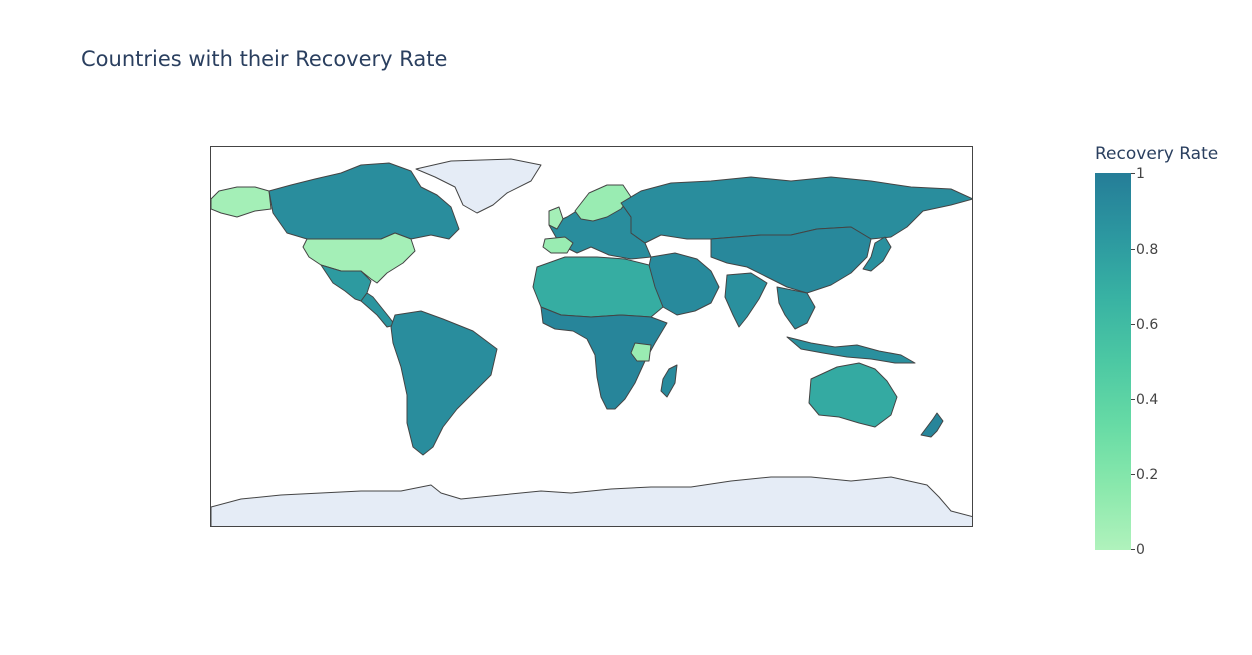 The image size is (1252, 655). I want to click on region-australia, so click(853, 395).